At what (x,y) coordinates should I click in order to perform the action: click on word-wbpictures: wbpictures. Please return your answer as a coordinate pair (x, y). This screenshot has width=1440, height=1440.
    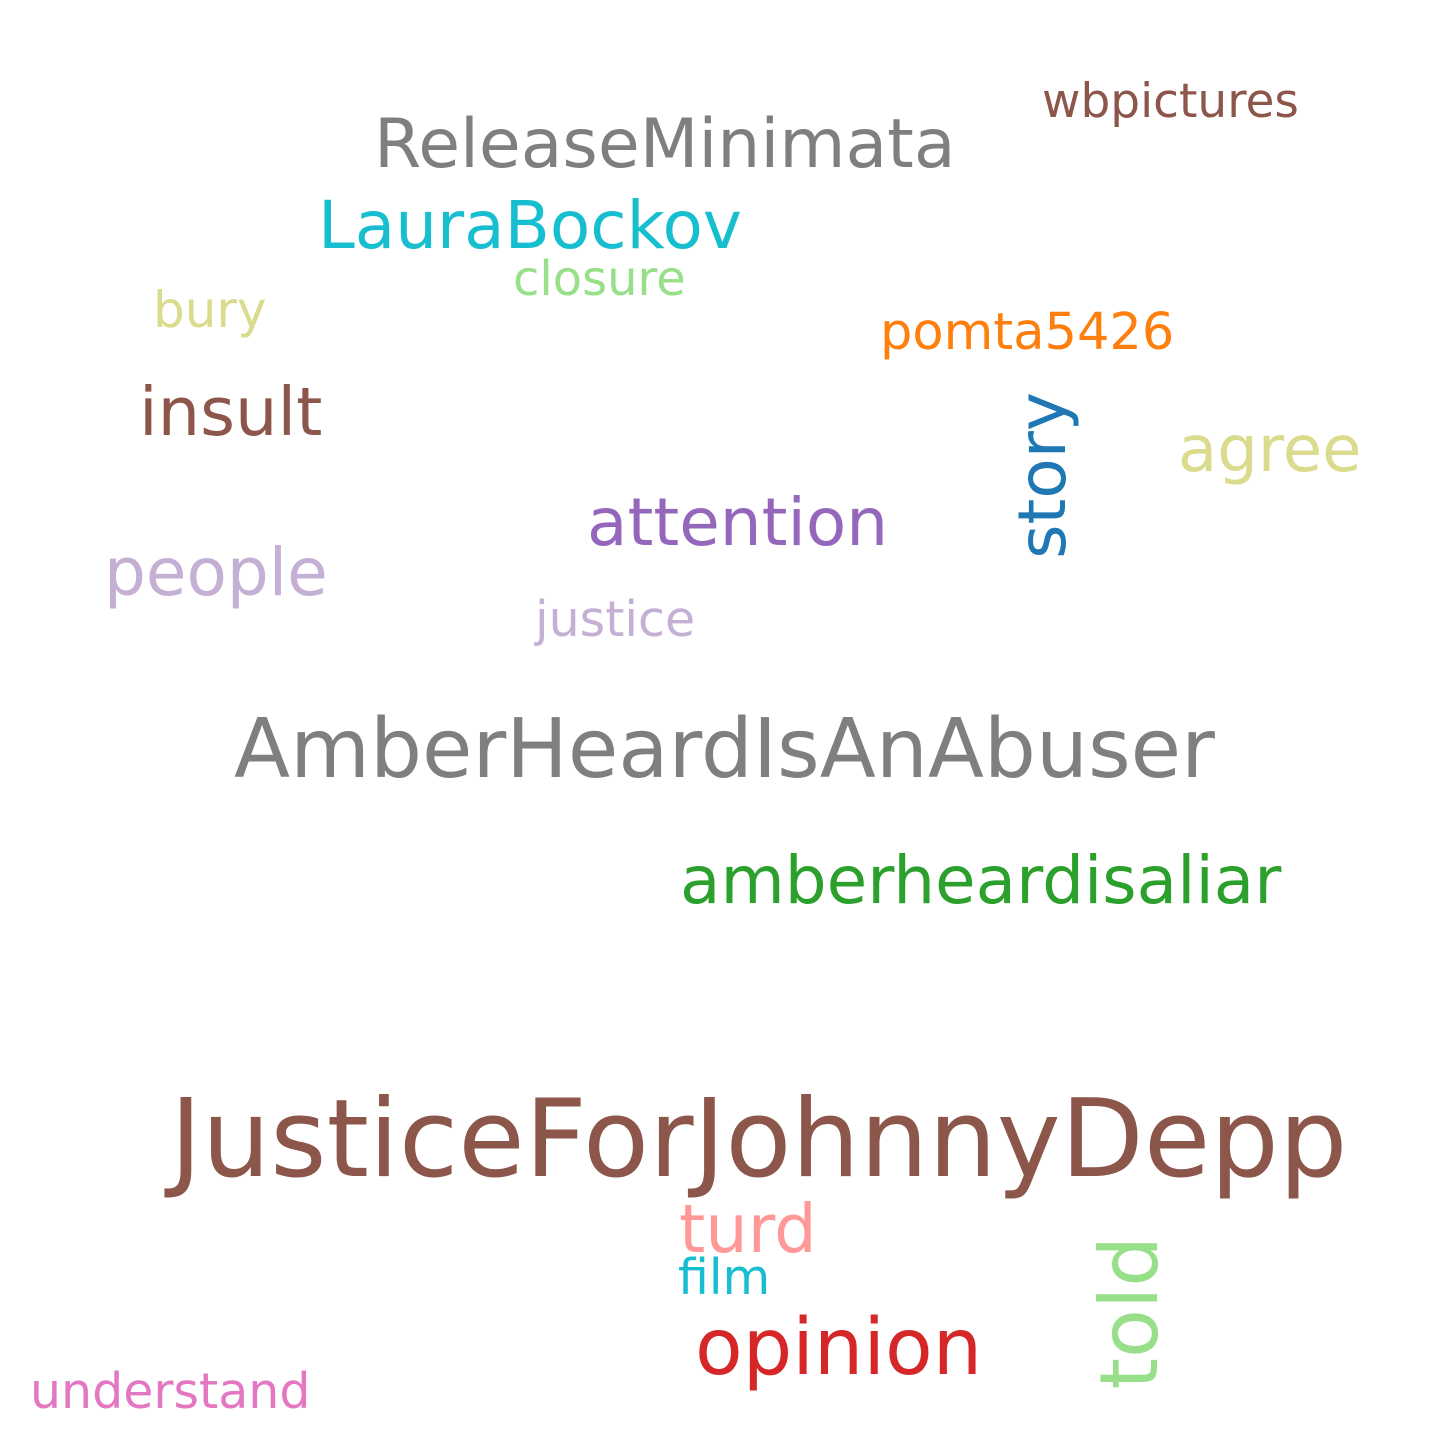
    Looking at the image, I should click on (1170, 101).